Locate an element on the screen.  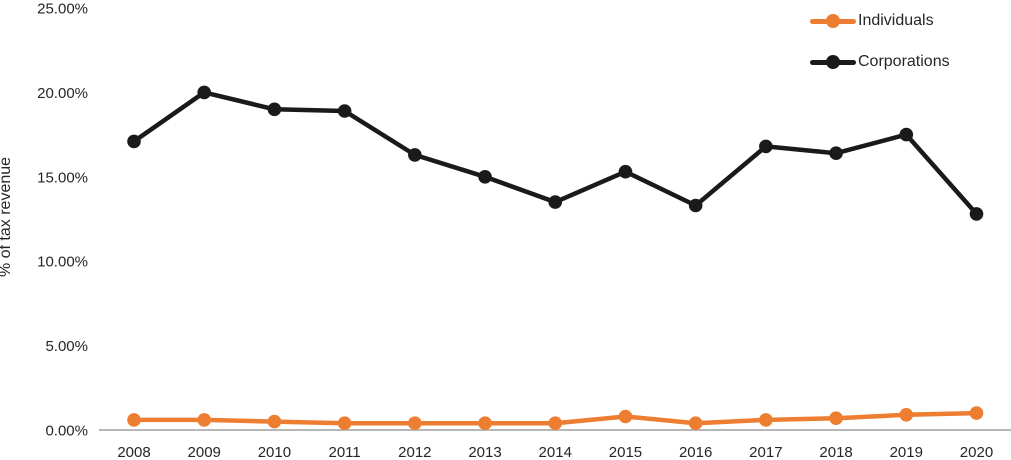
y-tick-label: 5.00% is located at coordinates (66, 346).